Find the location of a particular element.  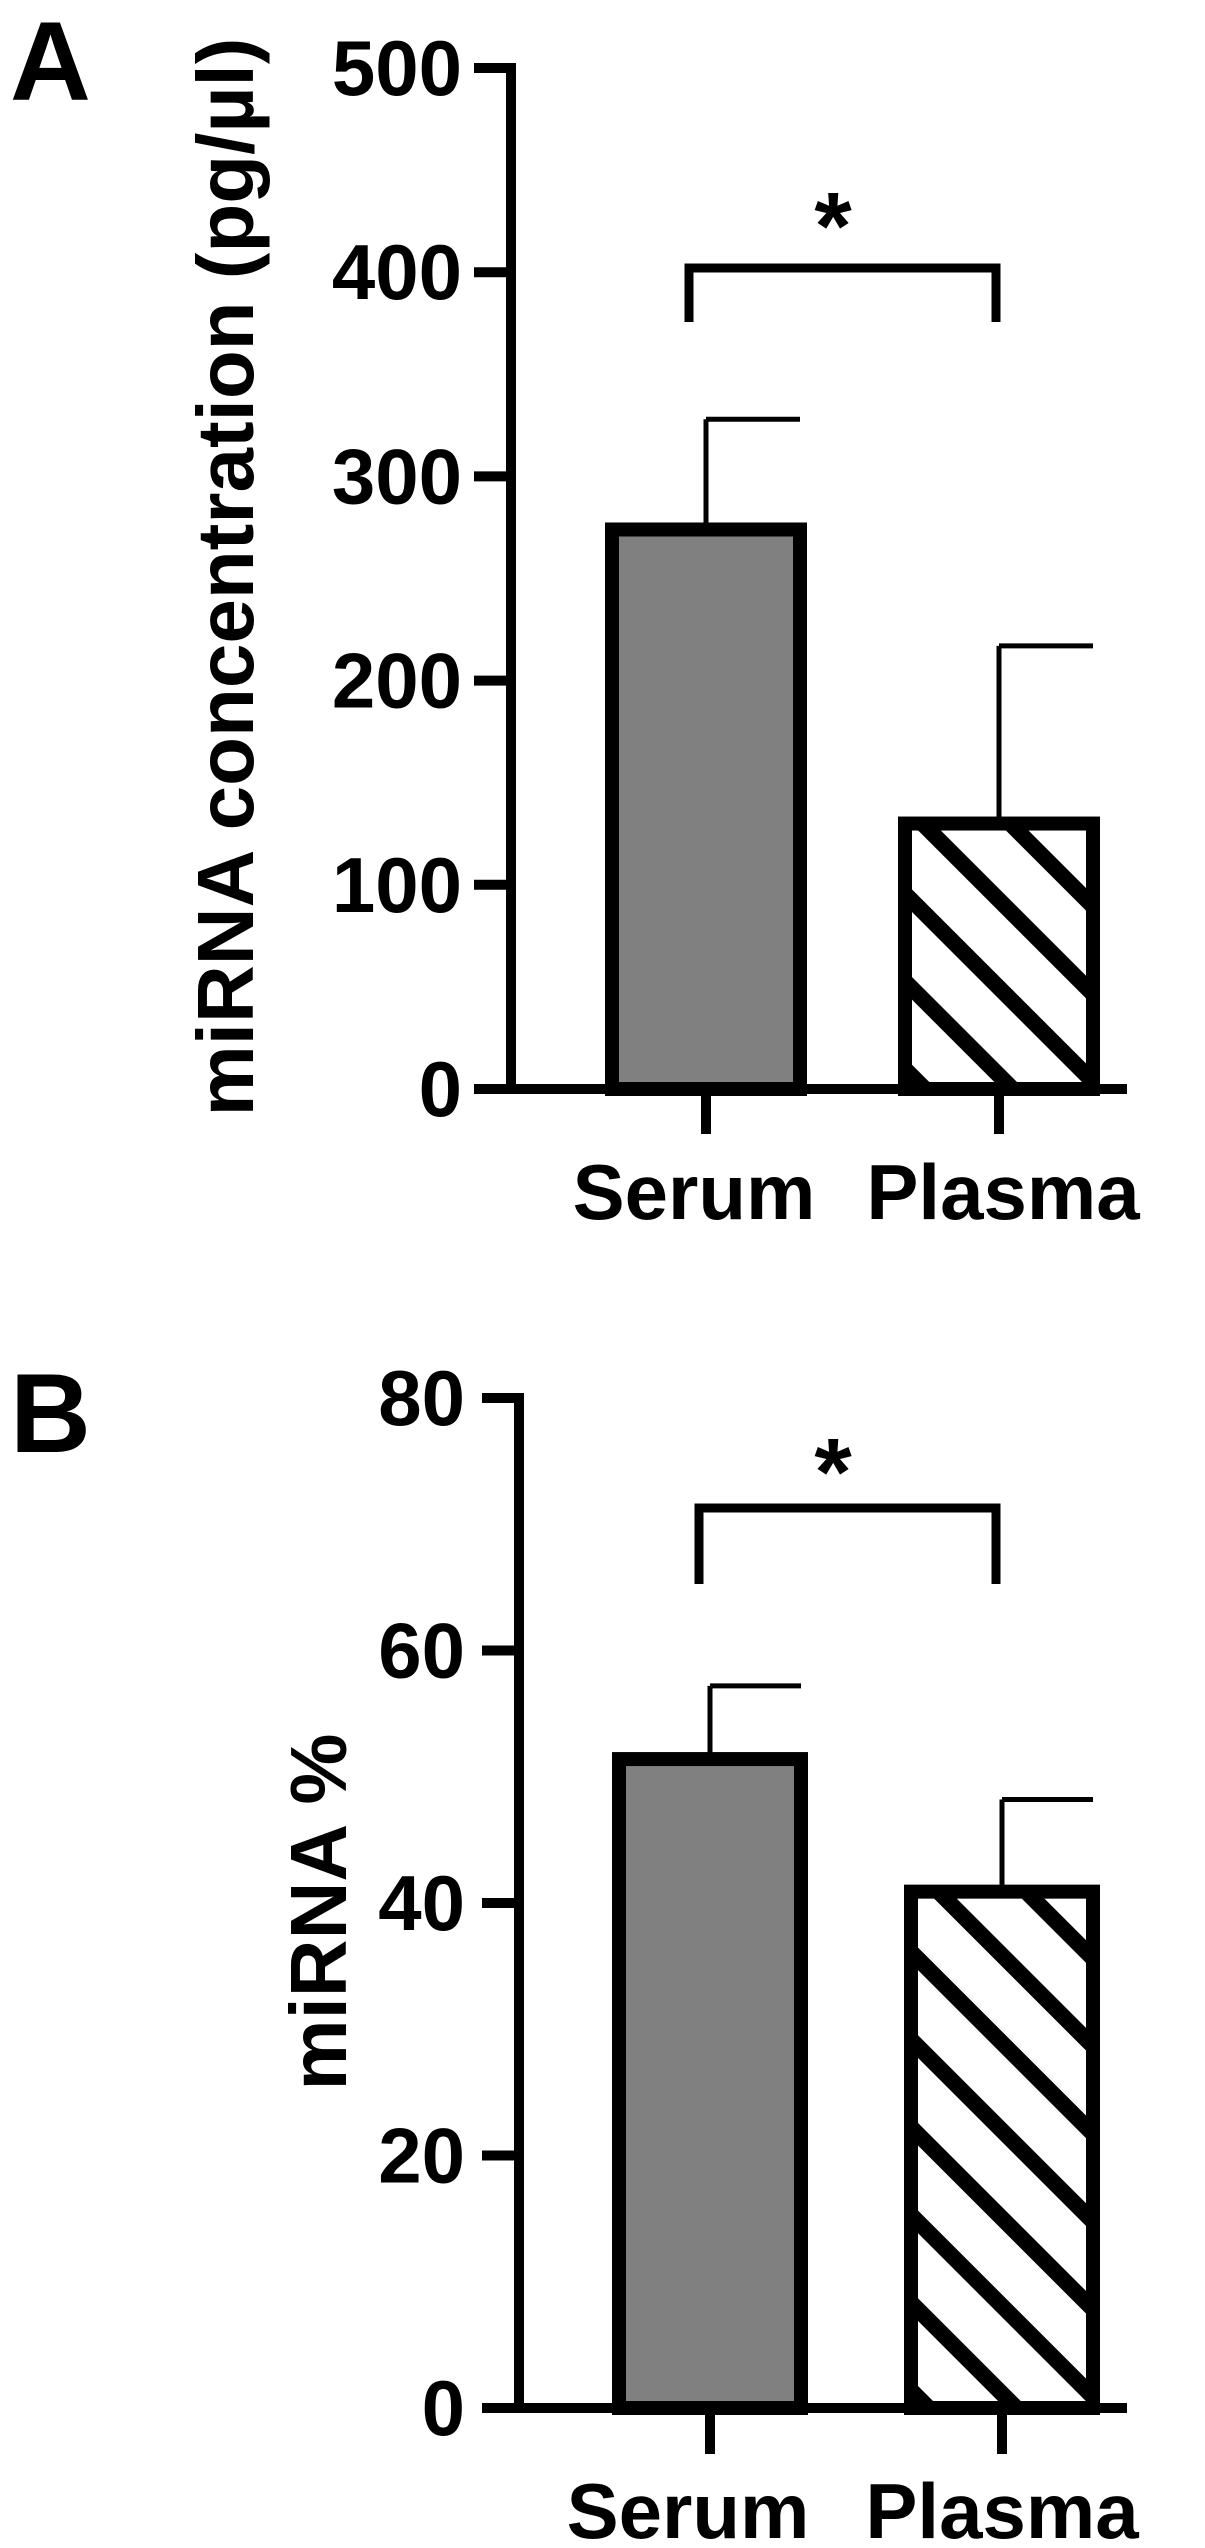

y-axis-title: miRNA % is located at coordinates (318, 1911).